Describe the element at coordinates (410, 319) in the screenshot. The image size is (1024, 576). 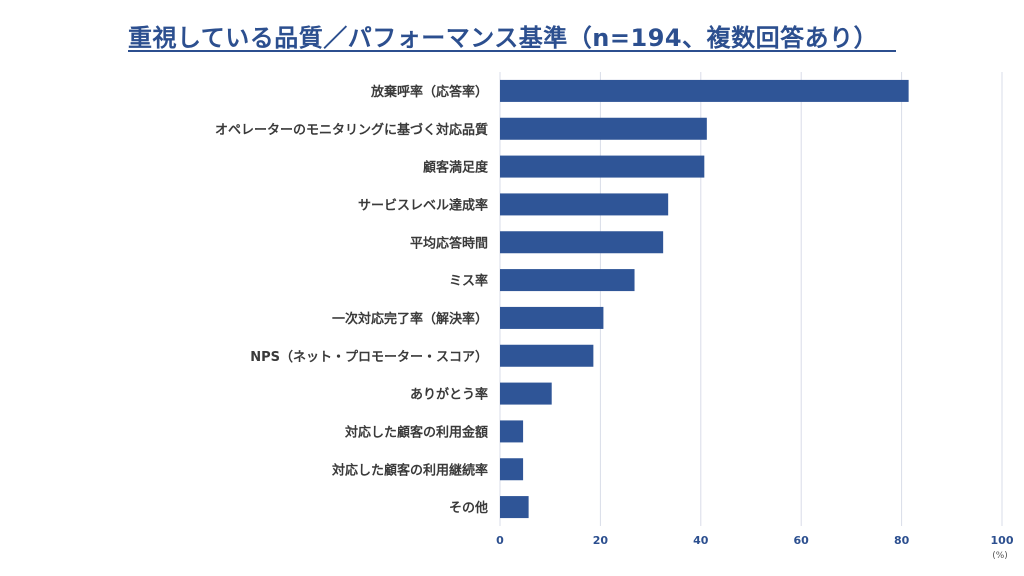
I see `category-label-6: 一次対応完了率（解決率）` at that location.